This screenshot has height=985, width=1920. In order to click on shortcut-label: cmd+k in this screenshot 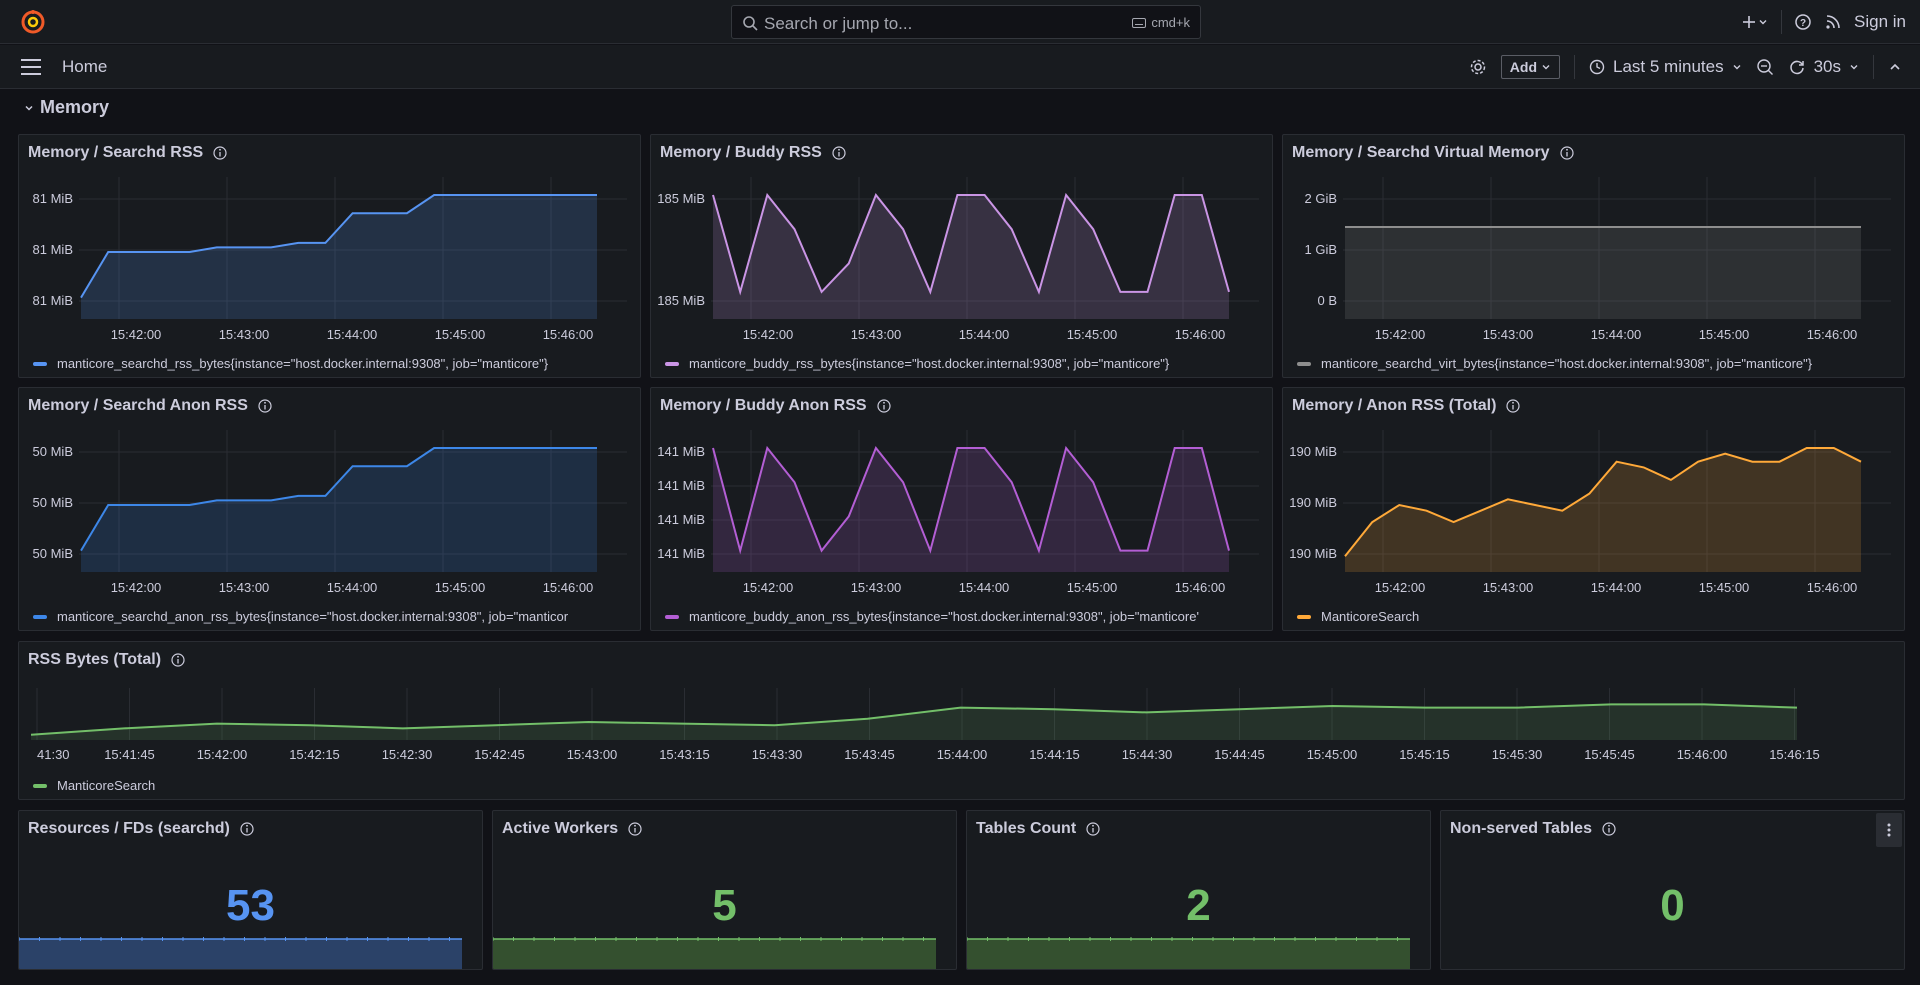, I will do `click(1170, 22)`.